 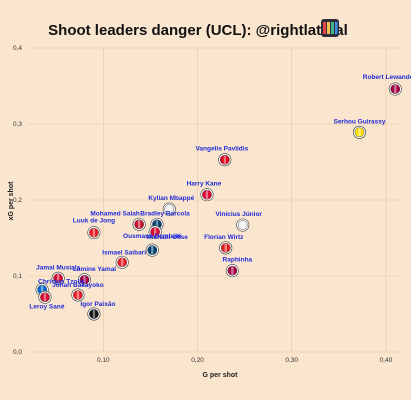 I want to click on data-point: Igor Paixão, so click(x=97, y=311).